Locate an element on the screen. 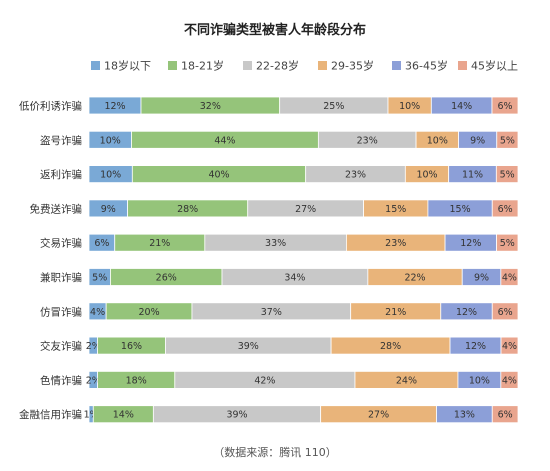 The width and height of the screenshot is (550, 471). legend: 18岁以下 18-21岁 22-28岁 29-35岁 36-45岁 45岁以上 is located at coordinates (304, 66).